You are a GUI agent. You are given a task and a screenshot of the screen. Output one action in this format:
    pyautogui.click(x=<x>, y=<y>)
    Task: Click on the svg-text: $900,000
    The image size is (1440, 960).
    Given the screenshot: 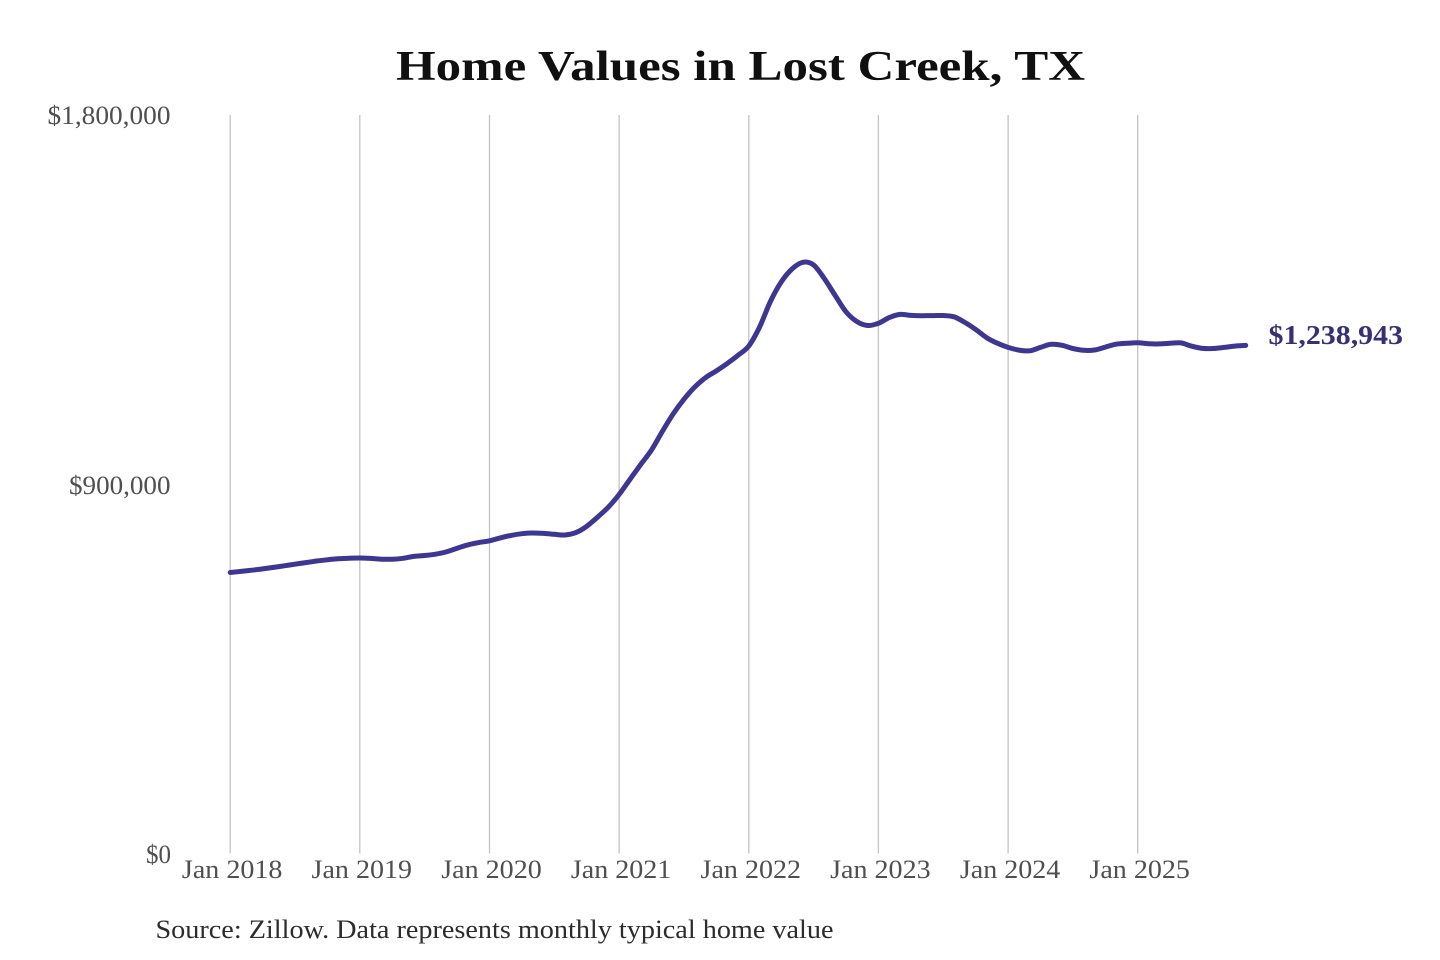 What is the action you would take?
    pyautogui.click(x=120, y=485)
    